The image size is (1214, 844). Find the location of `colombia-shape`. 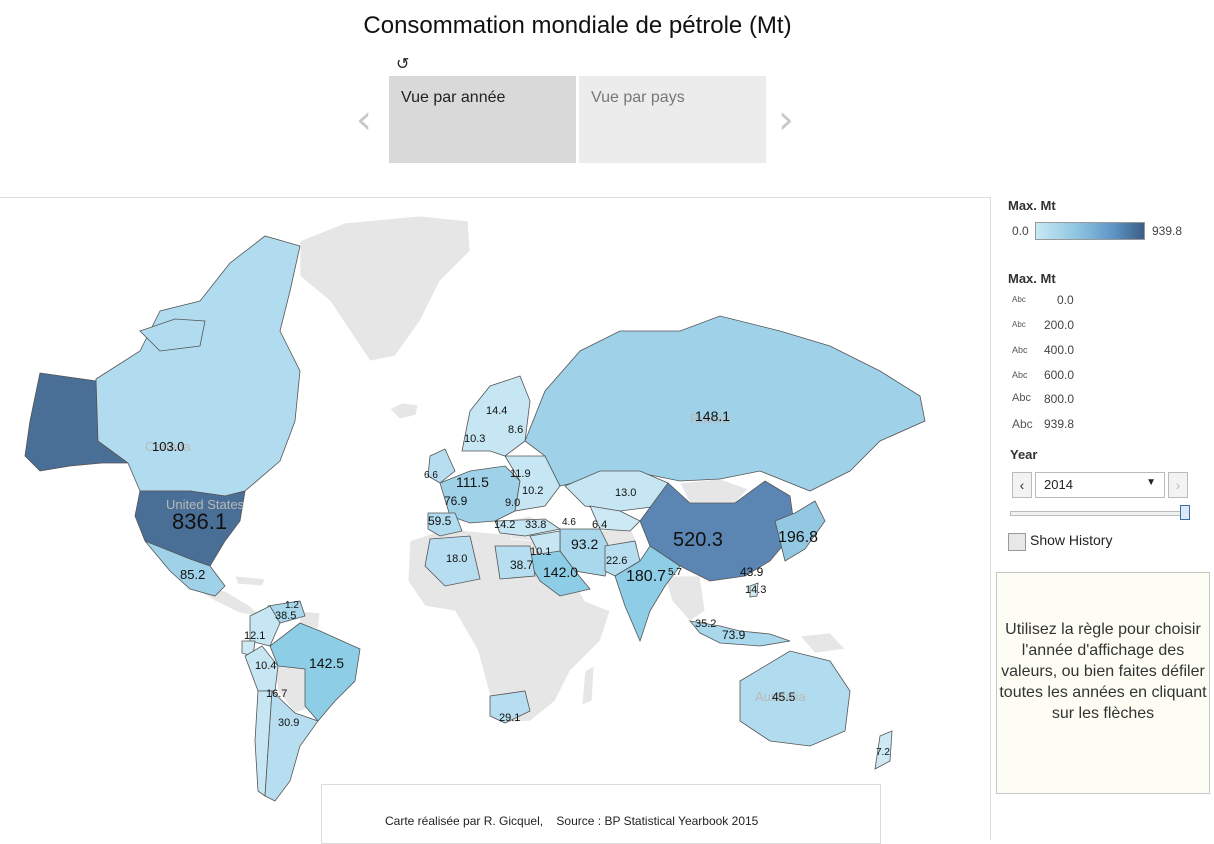

colombia-shape is located at coordinates (265, 626).